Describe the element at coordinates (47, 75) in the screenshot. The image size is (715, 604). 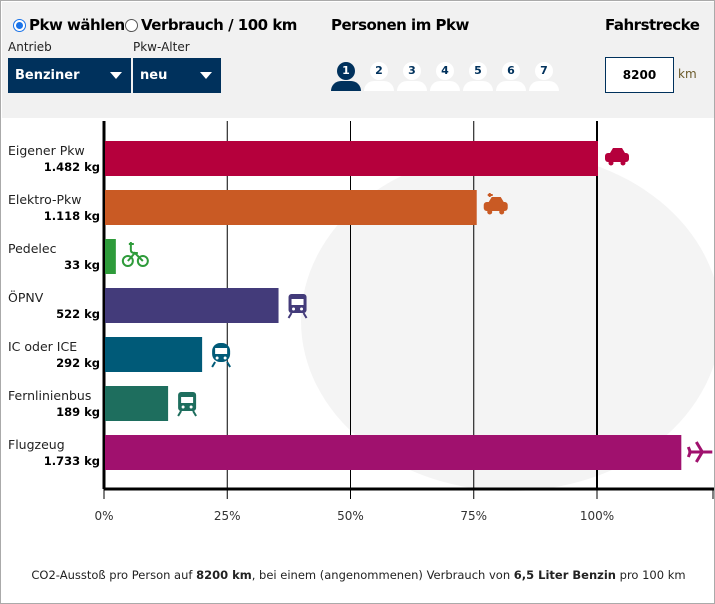
I see `antrieb-value: Benziner` at that location.